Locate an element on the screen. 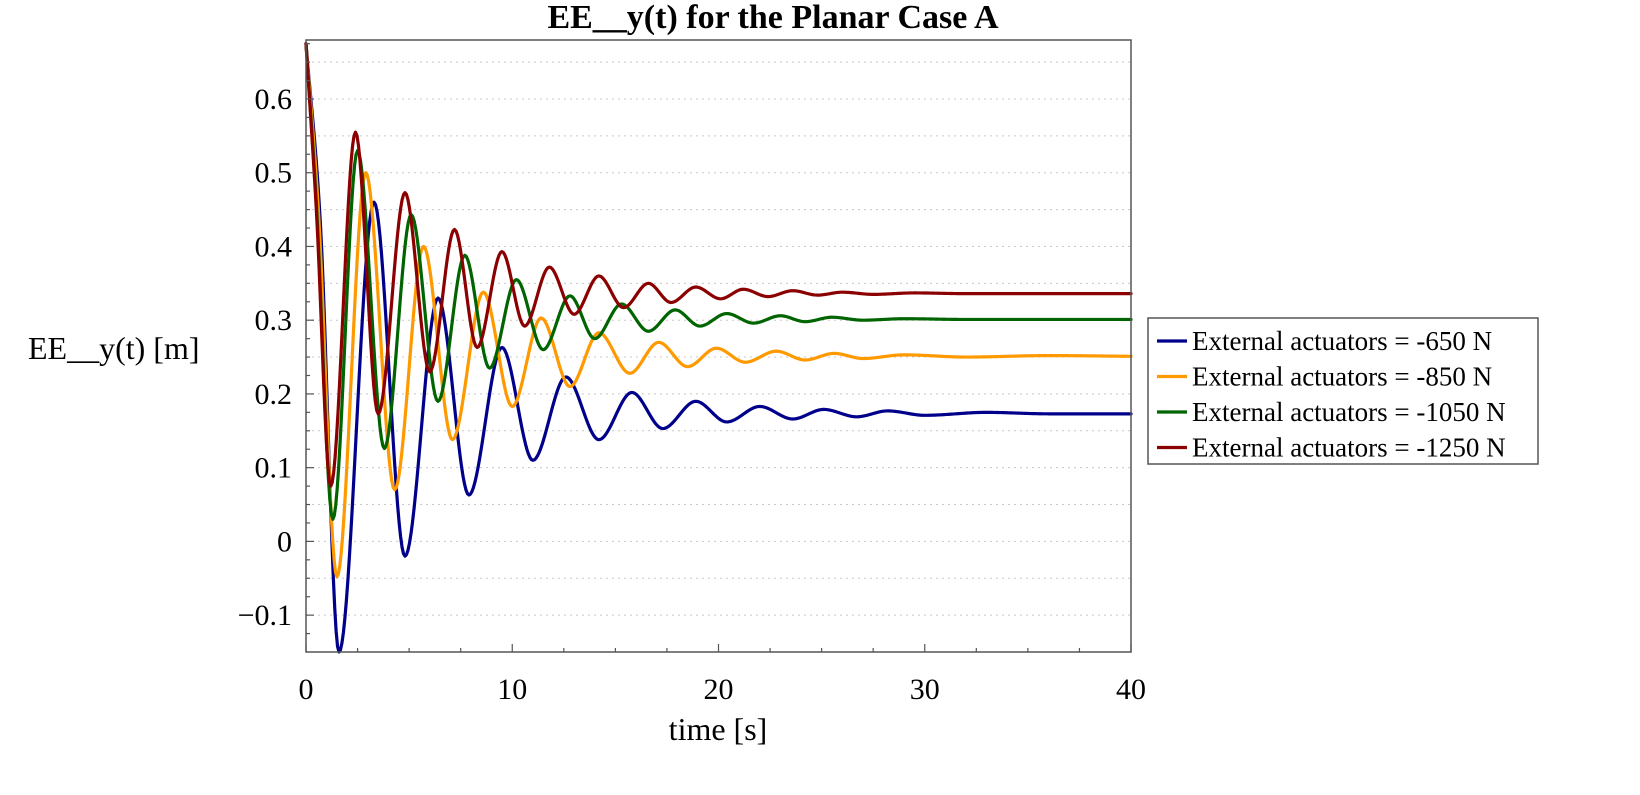 This screenshot has height=795, width=1640. y-tick-label: 0.4 is located at coordinates (274, 246).